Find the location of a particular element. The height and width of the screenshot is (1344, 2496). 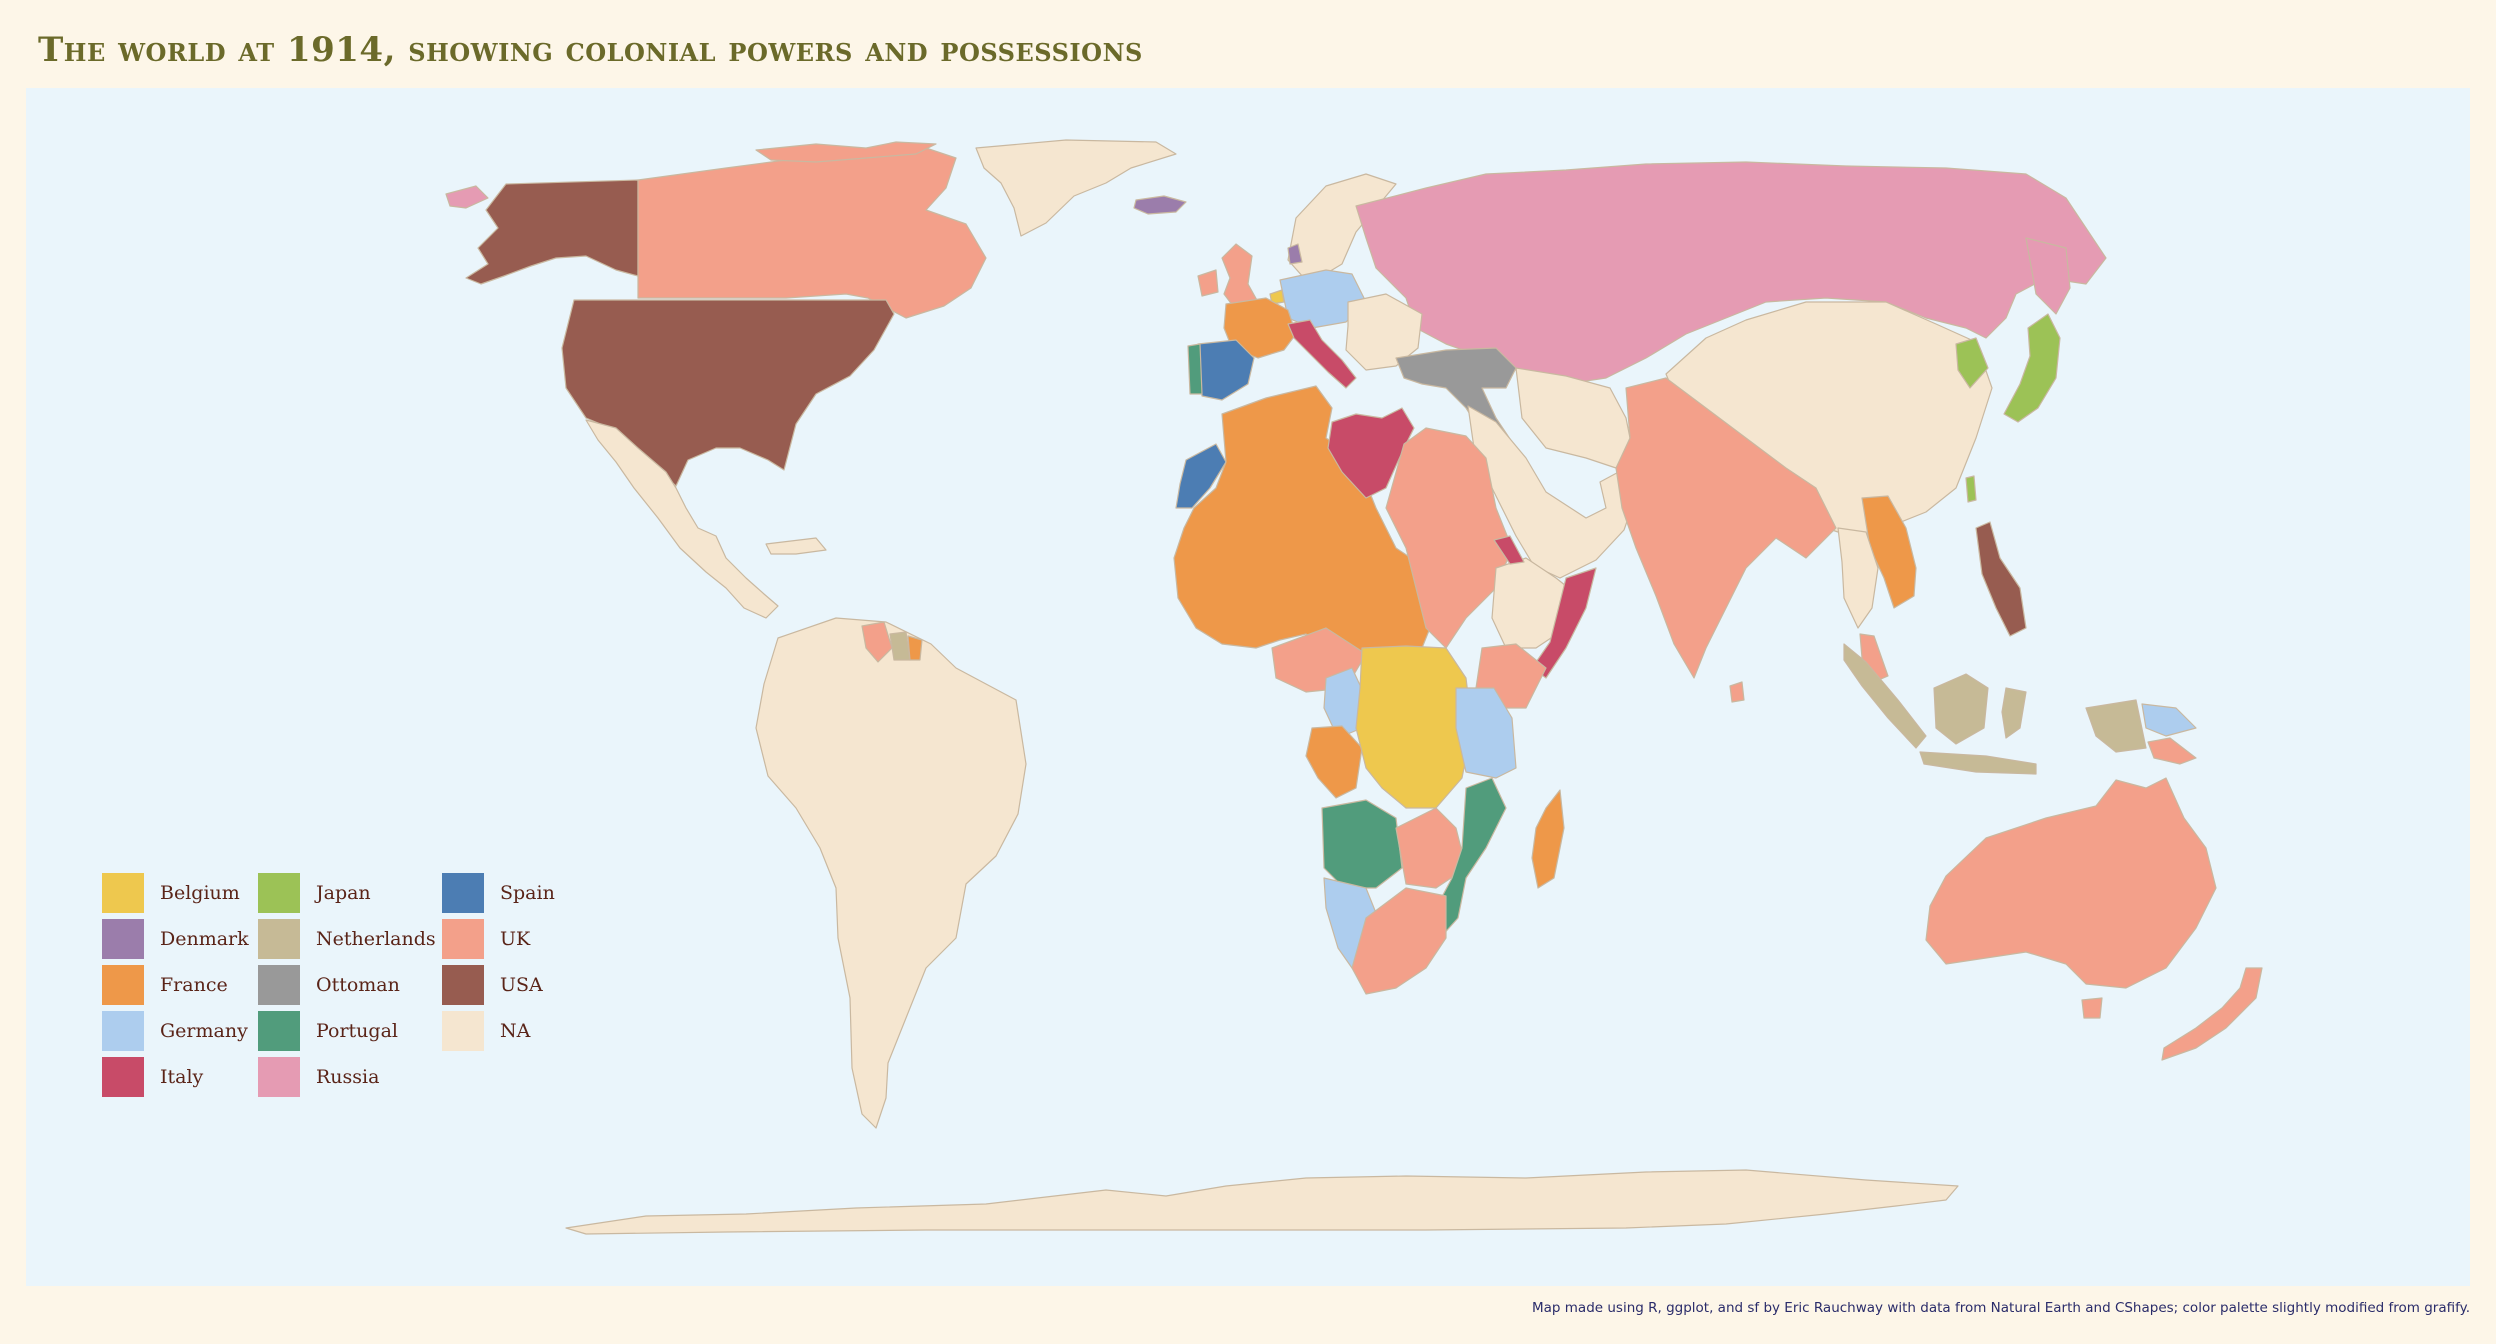

legend-item-denmark: Denmark is located at coordinates (202, 939).